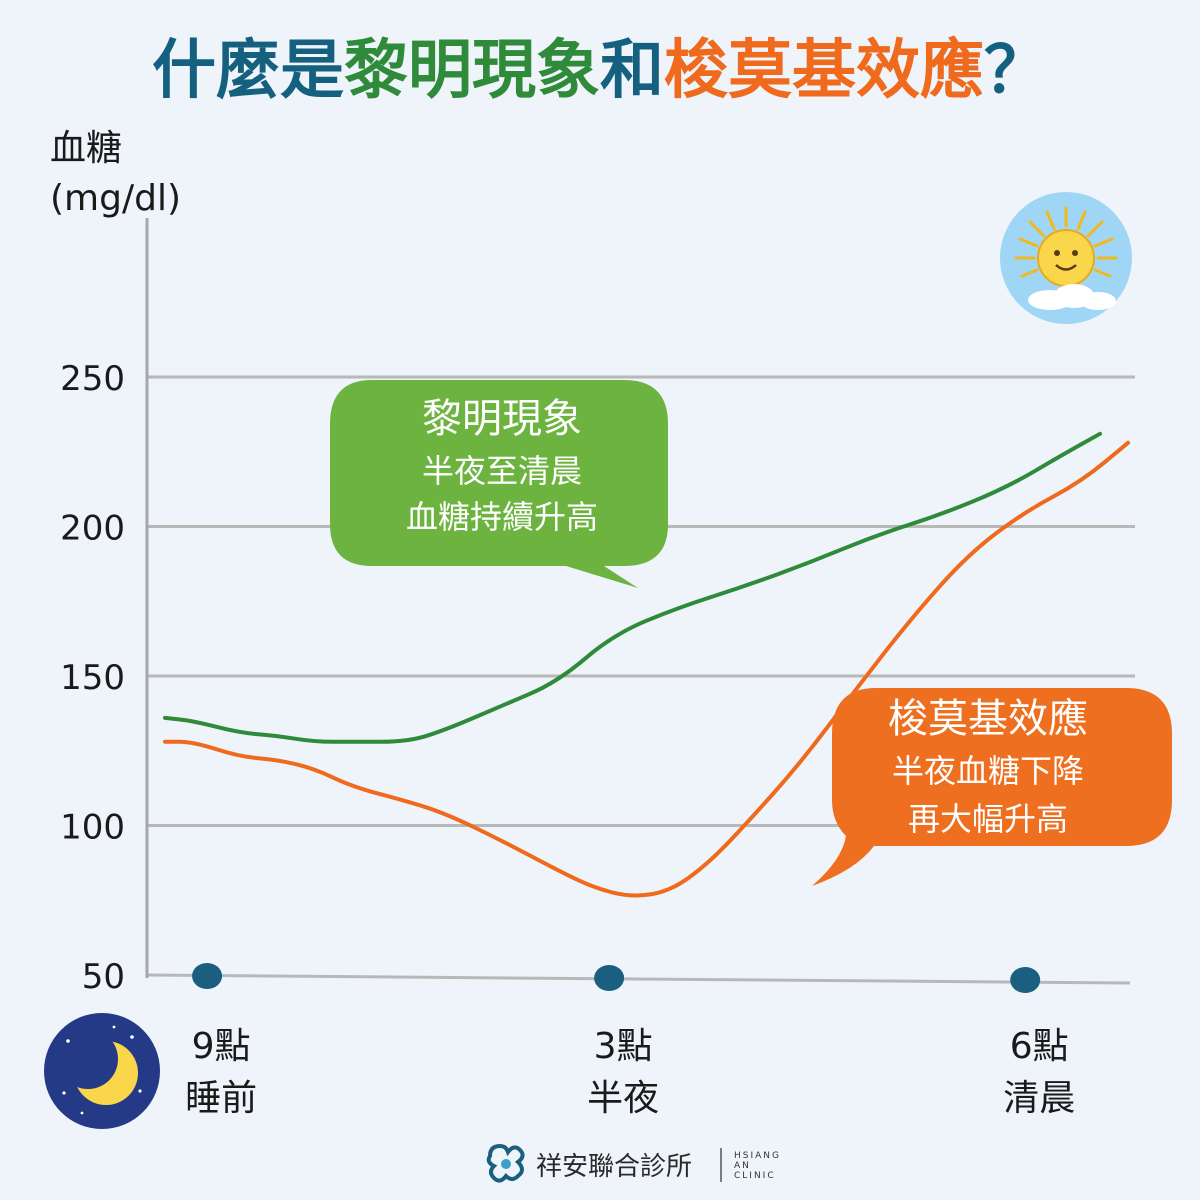 This screenshot has height=1200, width=1200. What do you see at coordinates (1066, 258) in the screenshot?
I see `sun-icon` at bounding box center [1066, 258].